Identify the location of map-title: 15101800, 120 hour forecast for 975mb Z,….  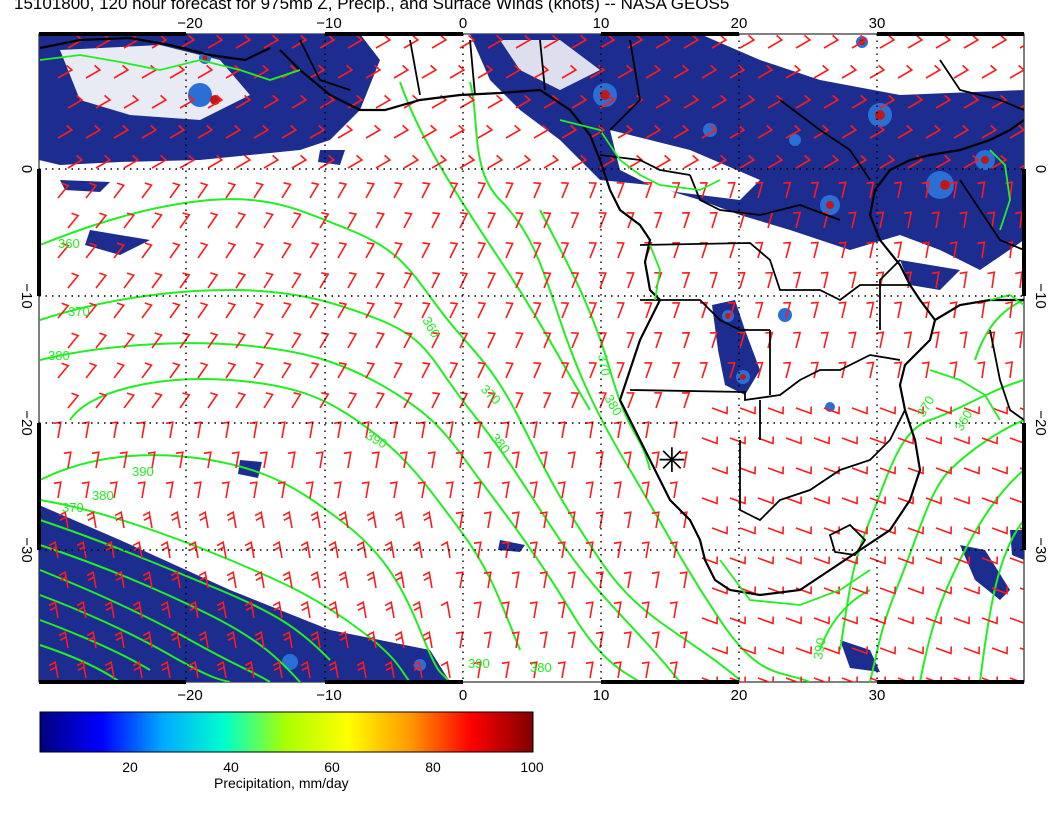
(372, 6).